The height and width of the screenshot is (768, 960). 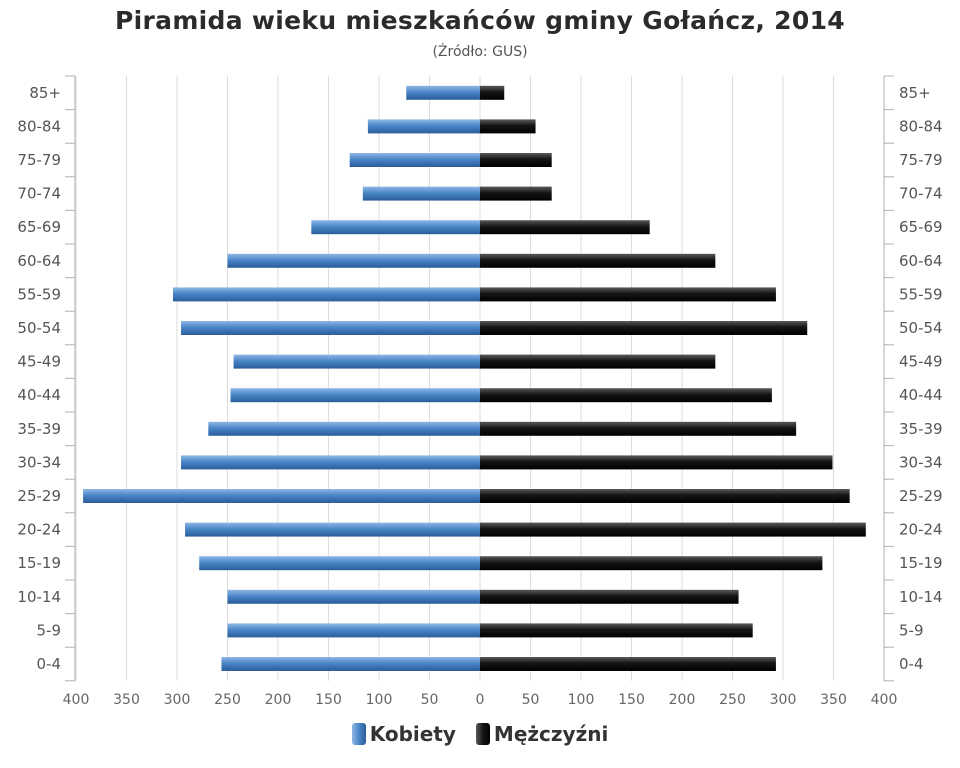 What do you see at coordinates (921, 429) in the screenshot?
I see `y-tick-label-right: 35-39` at bounding box center [921, 429].